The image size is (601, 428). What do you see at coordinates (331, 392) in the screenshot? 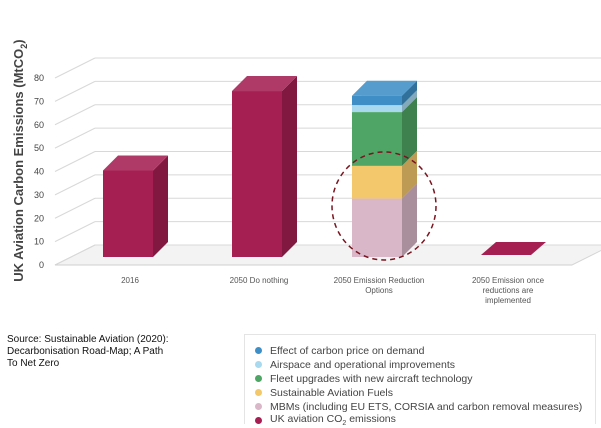
I see `legend-label: Sustainable Aviation Fuels` at bounding box center [331, 392].